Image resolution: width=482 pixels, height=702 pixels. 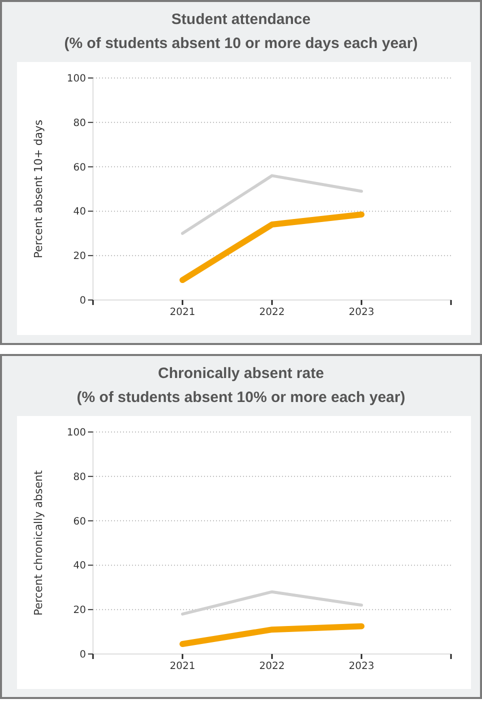 I want to click on y-axis-title: Percent absent 10+ days, so click(x=38, y=188).